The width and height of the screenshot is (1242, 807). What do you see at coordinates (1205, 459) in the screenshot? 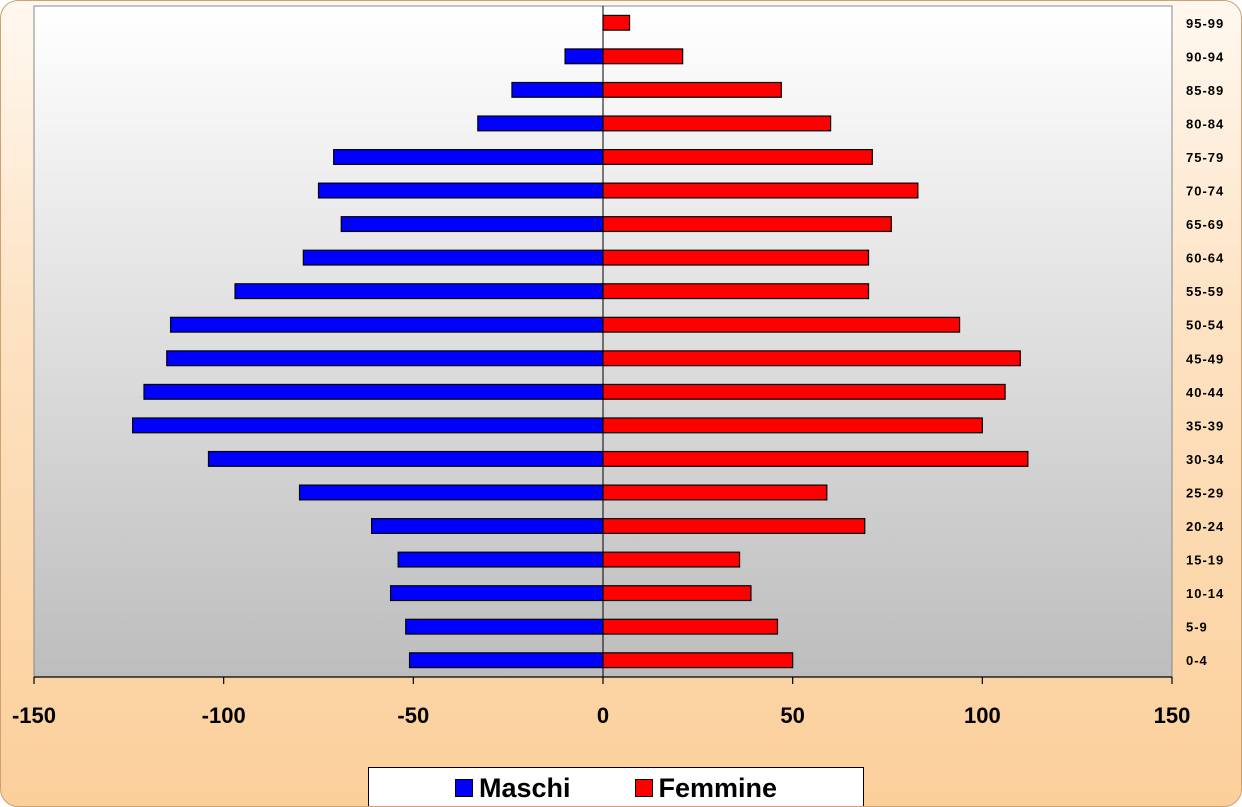
I see `y-category-label: 30-34` at bounding box center [1205, 459].